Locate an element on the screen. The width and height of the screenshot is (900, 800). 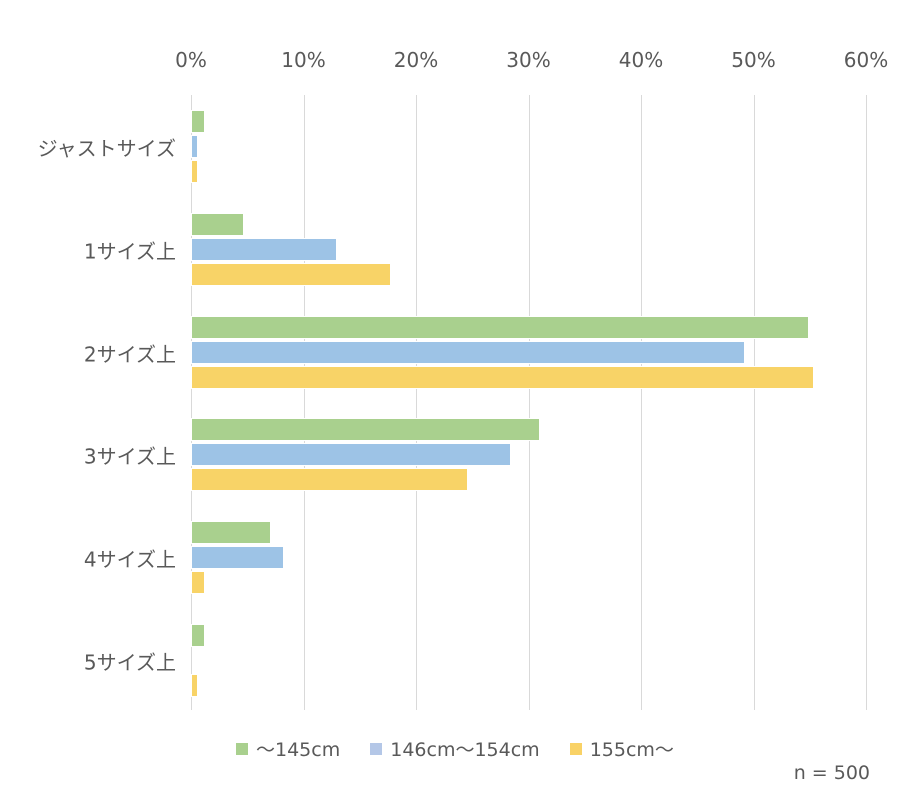
legend-label: ～145cm is located at coordinates (298, 750).